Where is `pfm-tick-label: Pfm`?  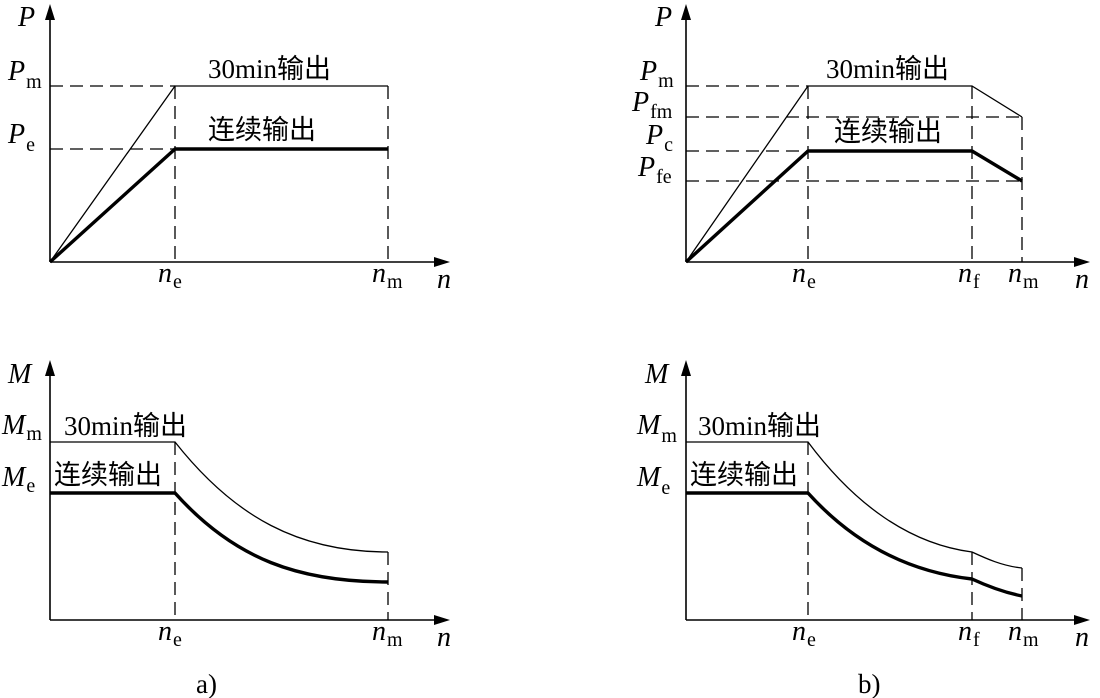
pfm-tick-label: Pfm is located at coordinates (652, 105).